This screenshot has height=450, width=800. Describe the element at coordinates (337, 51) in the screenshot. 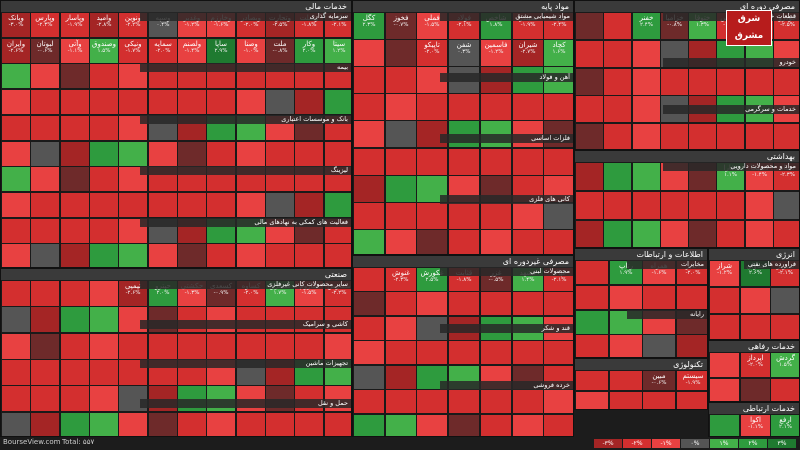

I see `stock-tile: سیتا ۱.۲%` at that location.